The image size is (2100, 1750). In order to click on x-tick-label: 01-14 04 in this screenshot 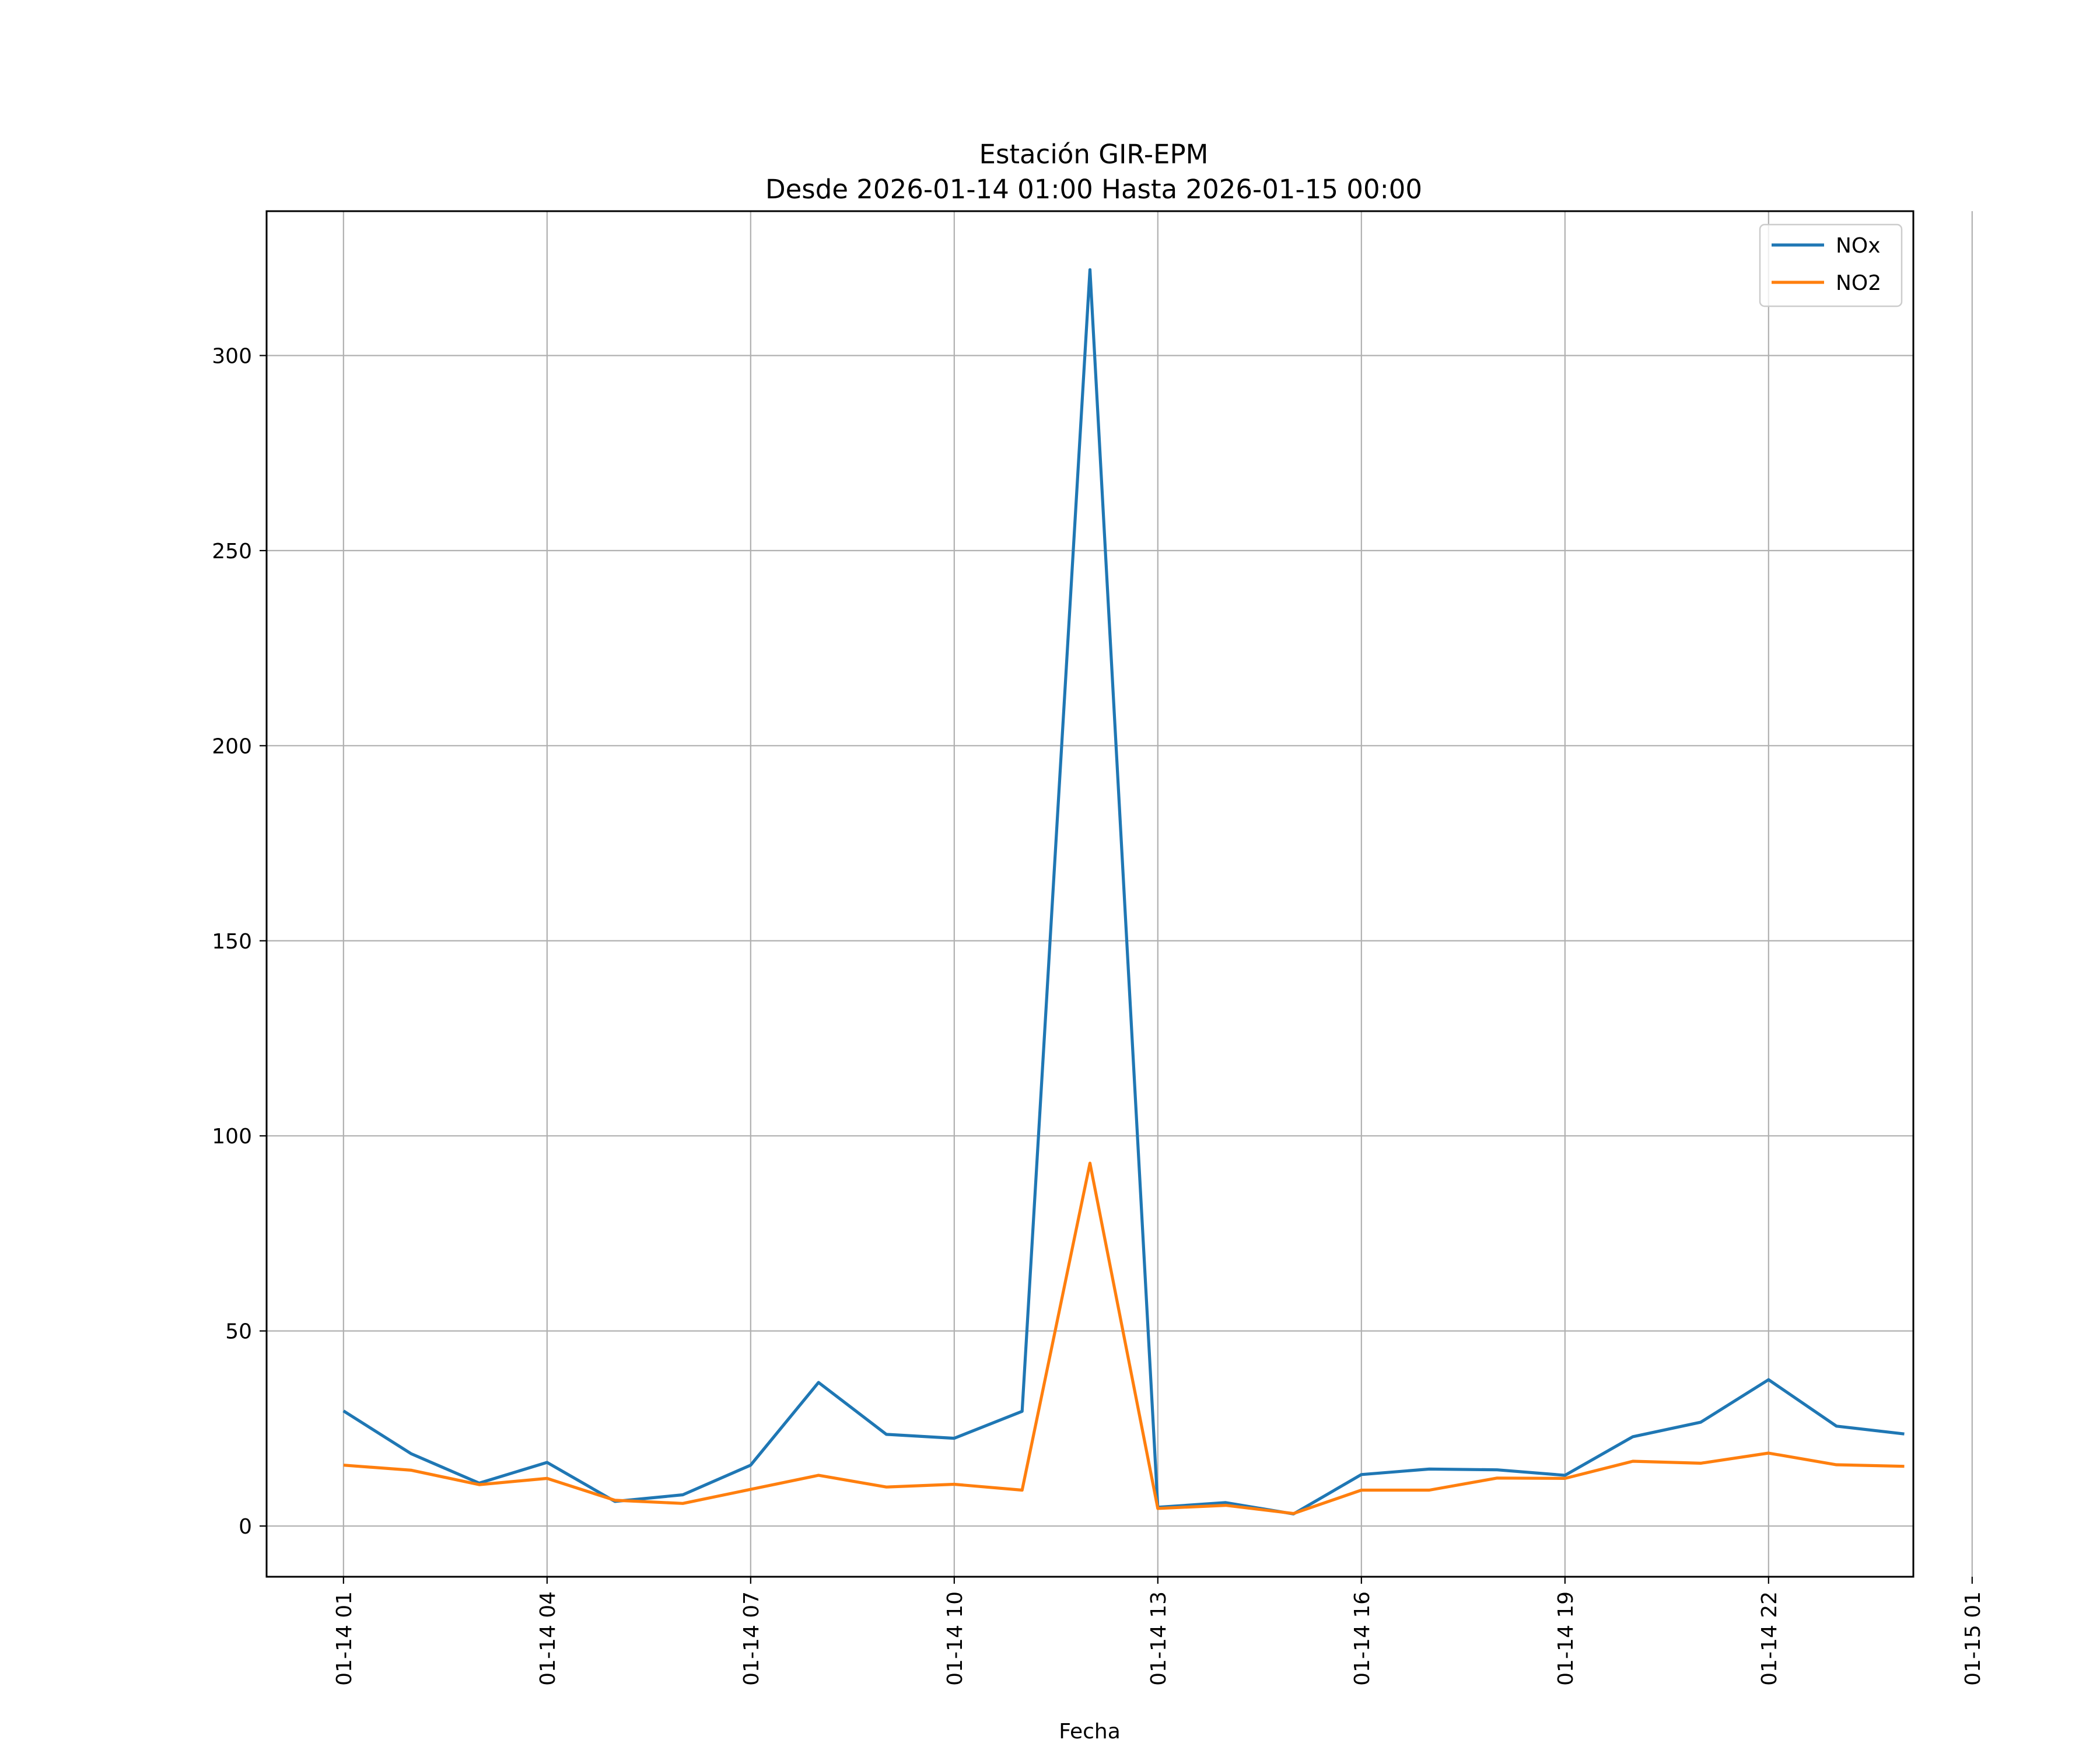, I will do `click(548, 1638)`.